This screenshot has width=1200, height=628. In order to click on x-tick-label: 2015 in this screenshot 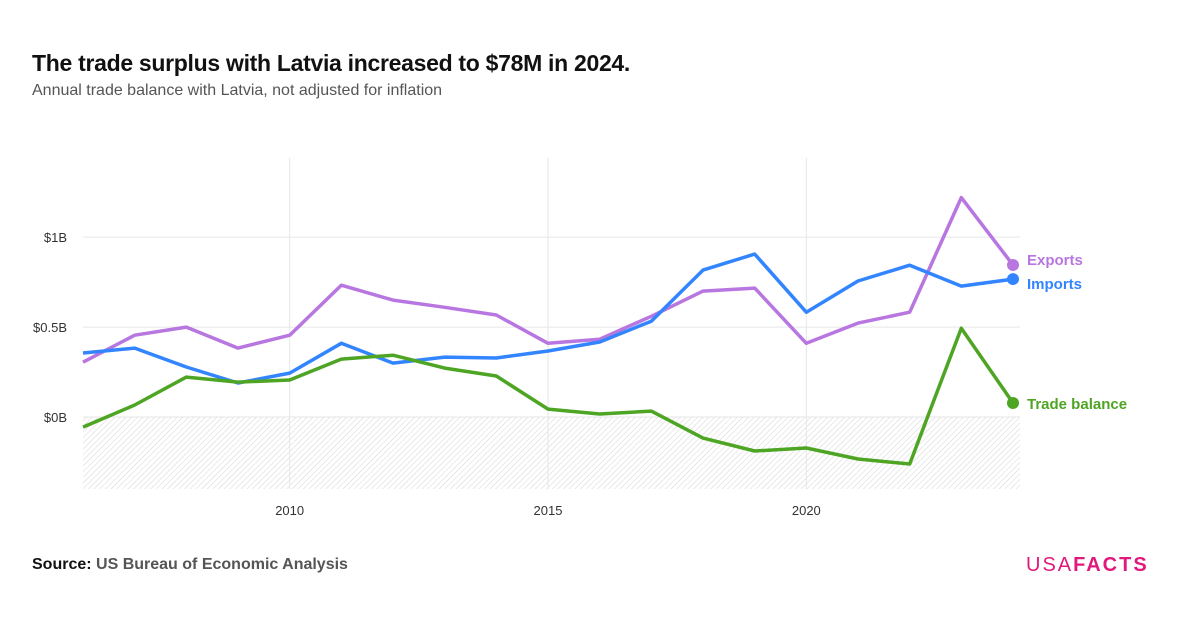, I will do `click(548, 510)`.